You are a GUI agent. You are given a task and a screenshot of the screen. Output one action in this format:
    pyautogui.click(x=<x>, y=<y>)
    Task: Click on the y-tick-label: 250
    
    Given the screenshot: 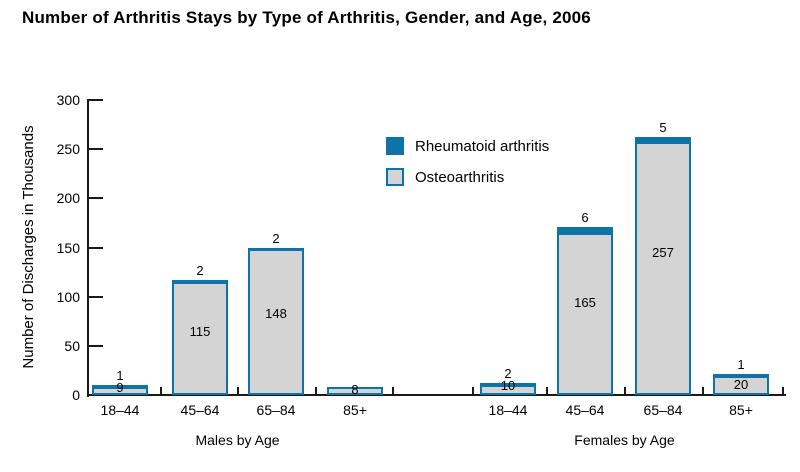 What is the action you would take?
    pyautogui.click(x=68, y=149)
    